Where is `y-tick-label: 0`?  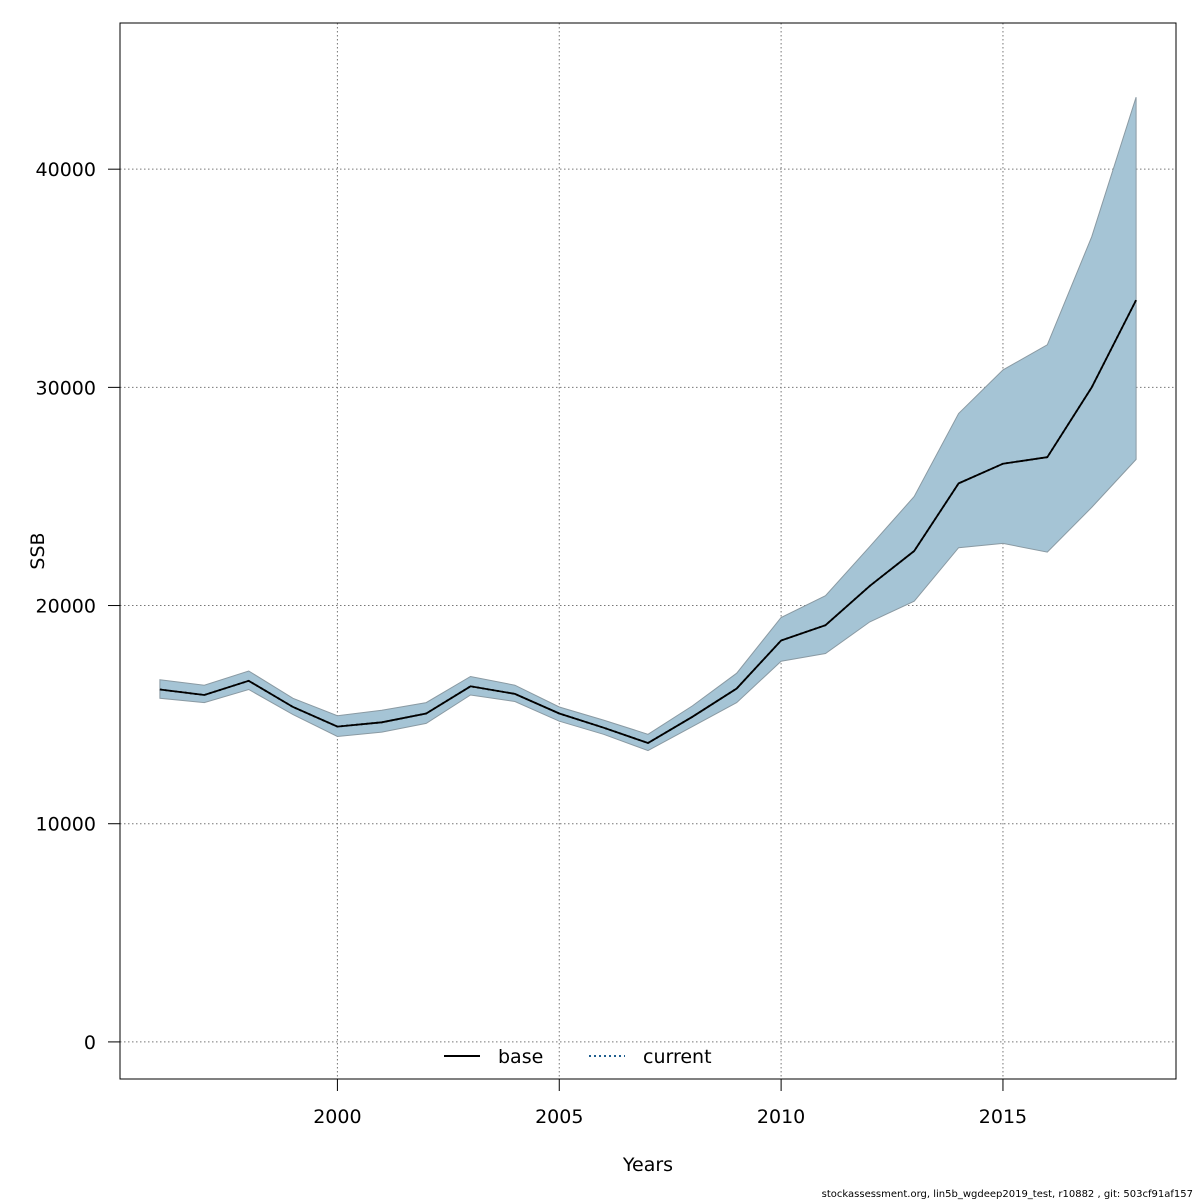 y-tick-label: 0 is located at coordinates (90, 1043).